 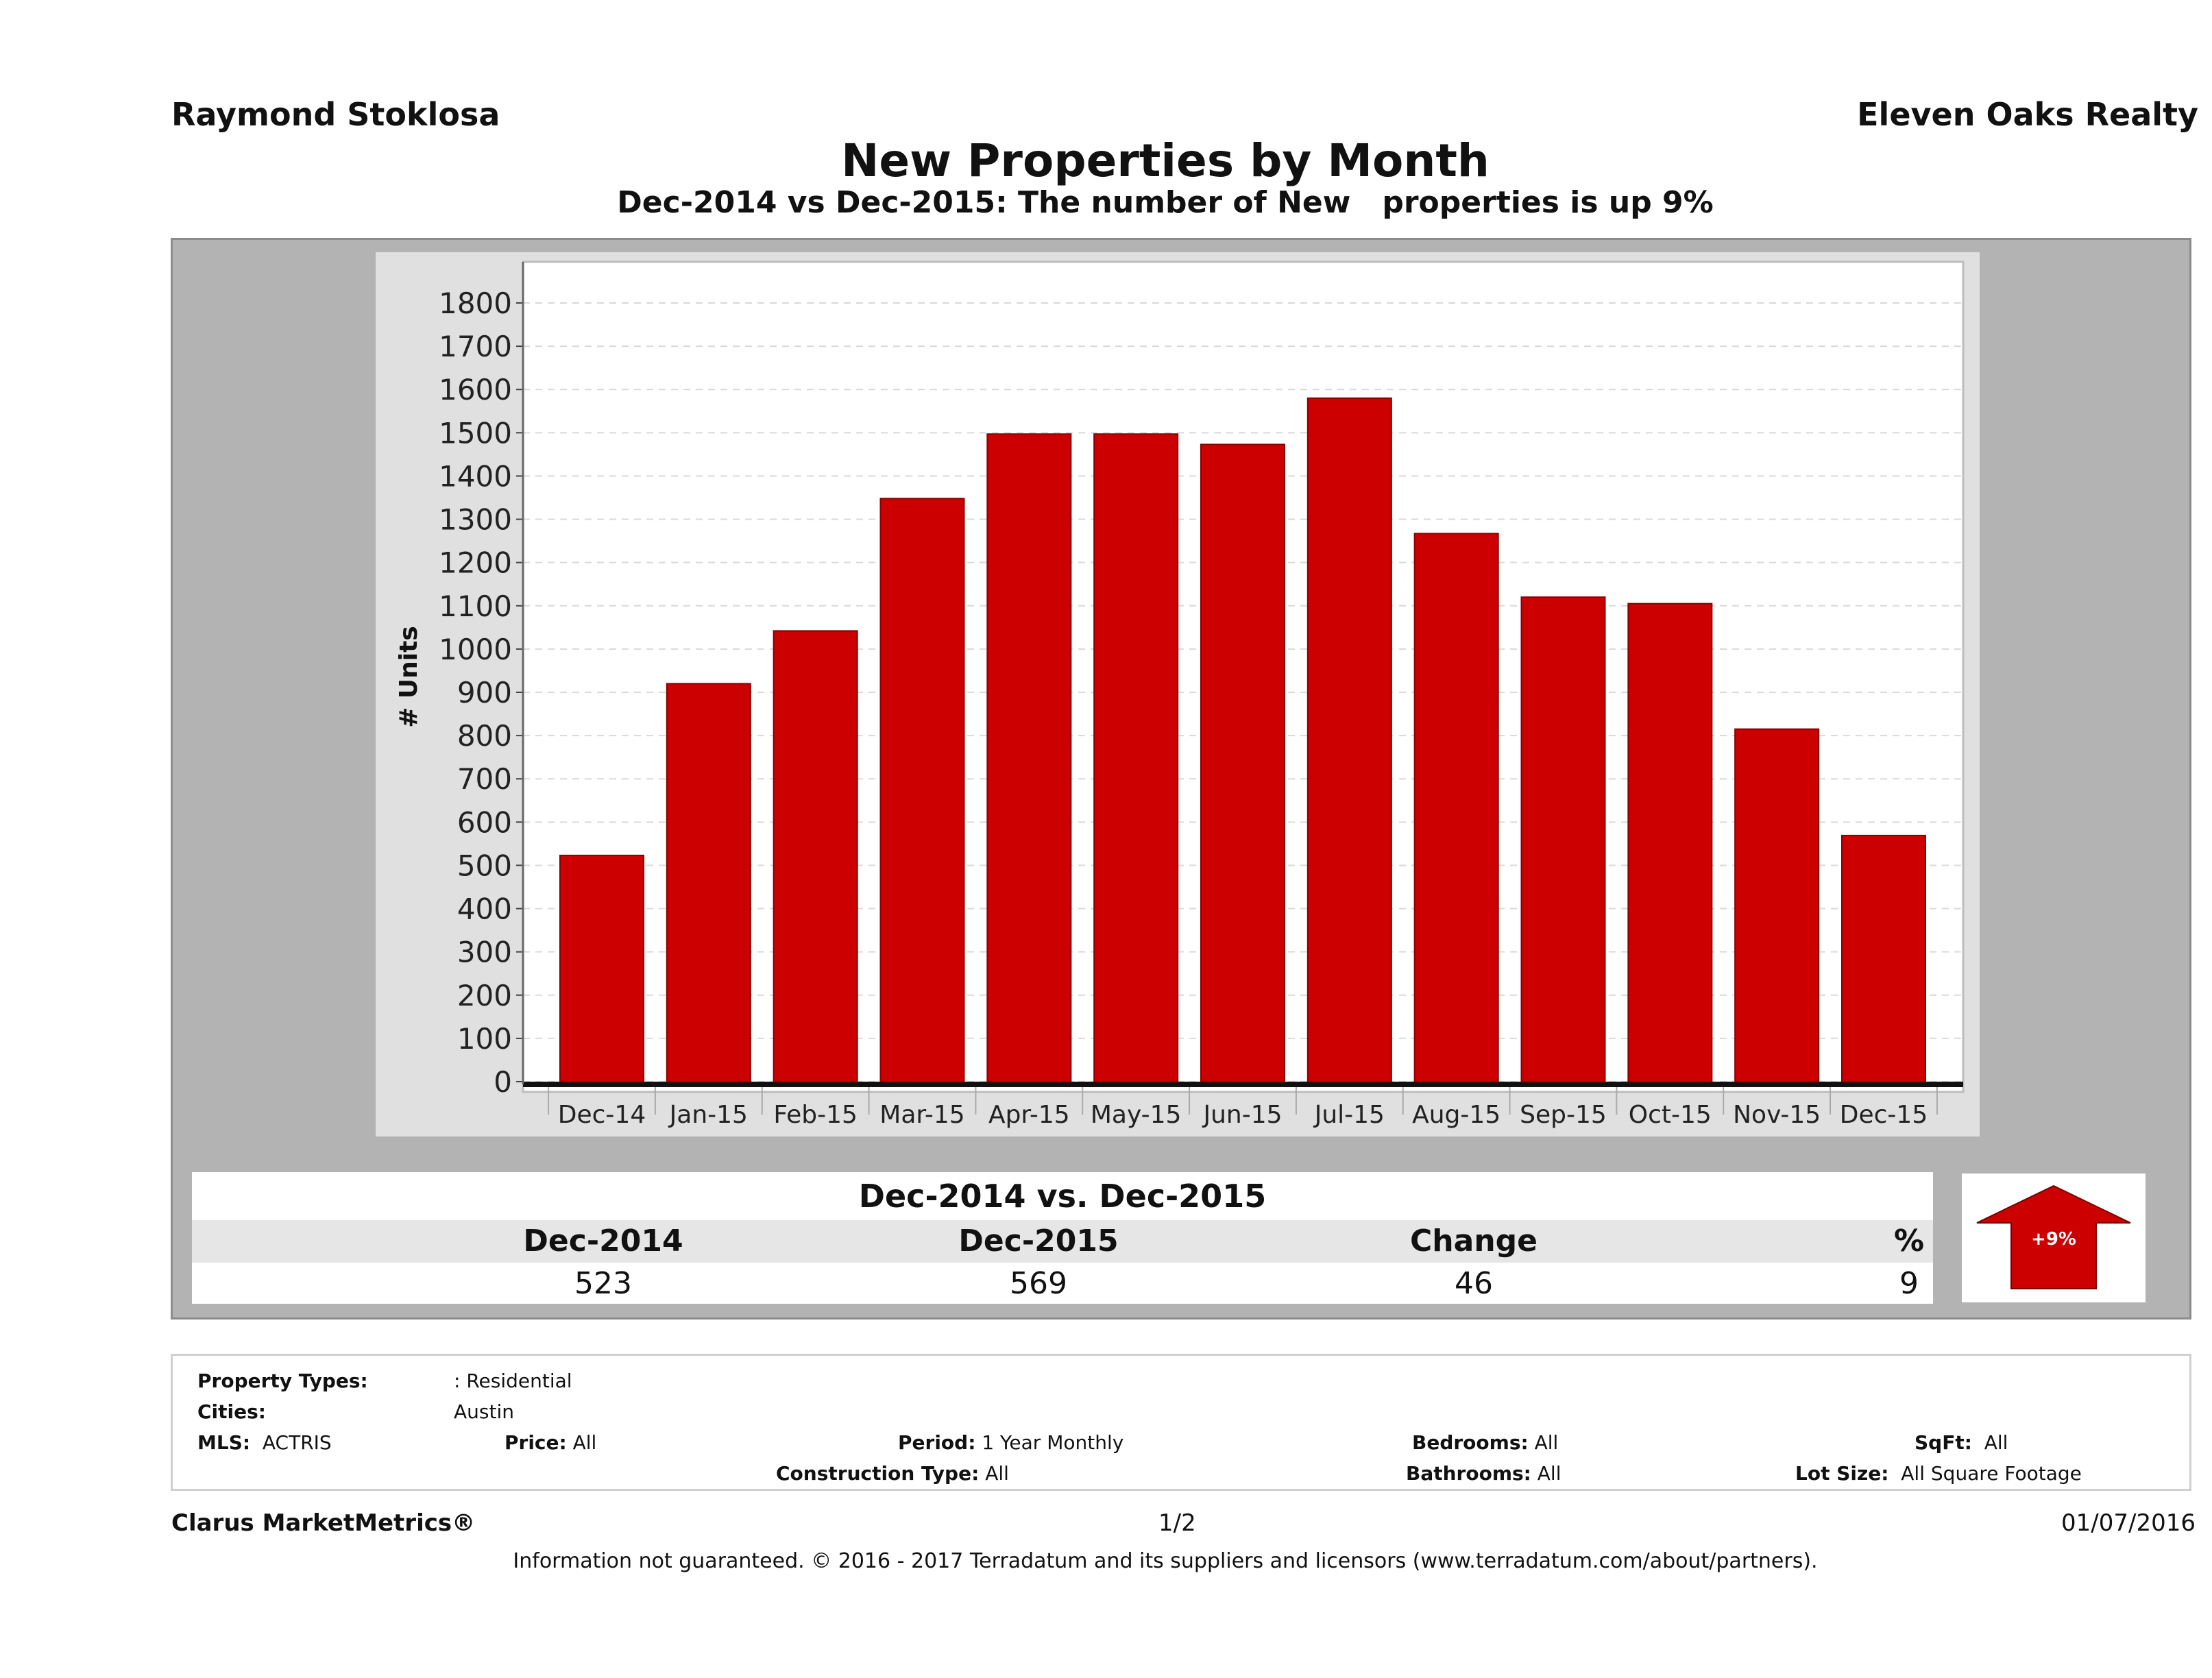 I want to click on up-arrow-icon: +9%, so click(x=2054, y=1236).